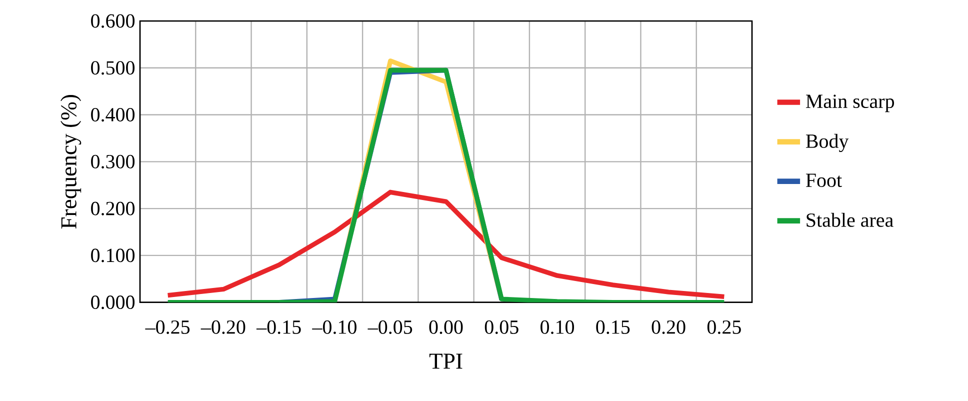 The height and width of the screenshot is (401, 968). What do you see at coordinates (669, 327) in the screenshot?
I see `x-tick-label: 0.20` at bounding box center [669, 327].